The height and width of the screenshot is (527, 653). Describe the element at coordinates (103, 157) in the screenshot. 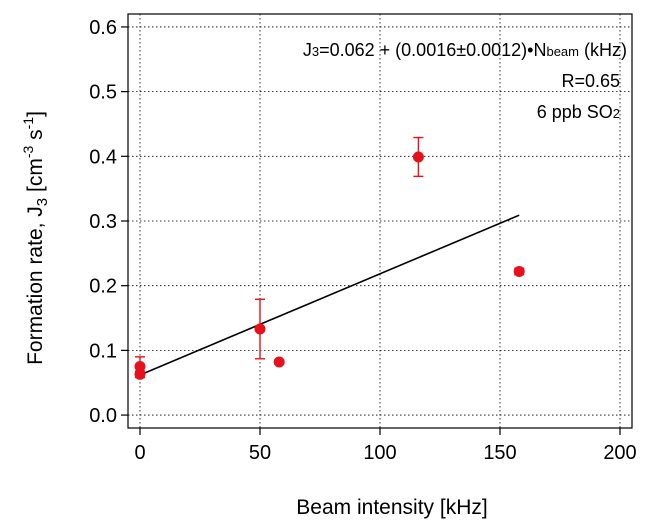

I see `y-tick-label: 0.4` at that location.